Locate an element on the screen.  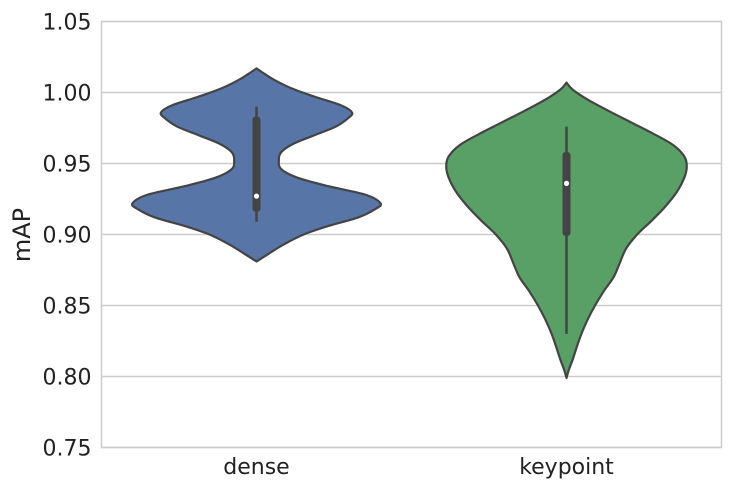
y-tick-label: 0.90 is located at coordinates (67, 236).